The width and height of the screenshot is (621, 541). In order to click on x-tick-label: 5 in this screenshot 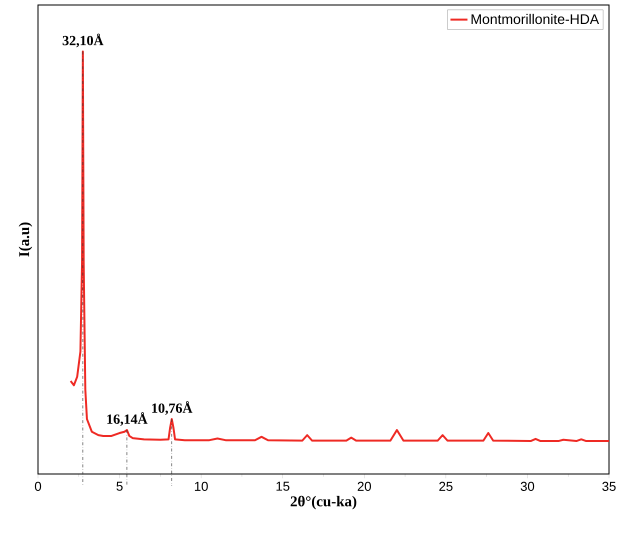, I will do `click(119, 486)`.